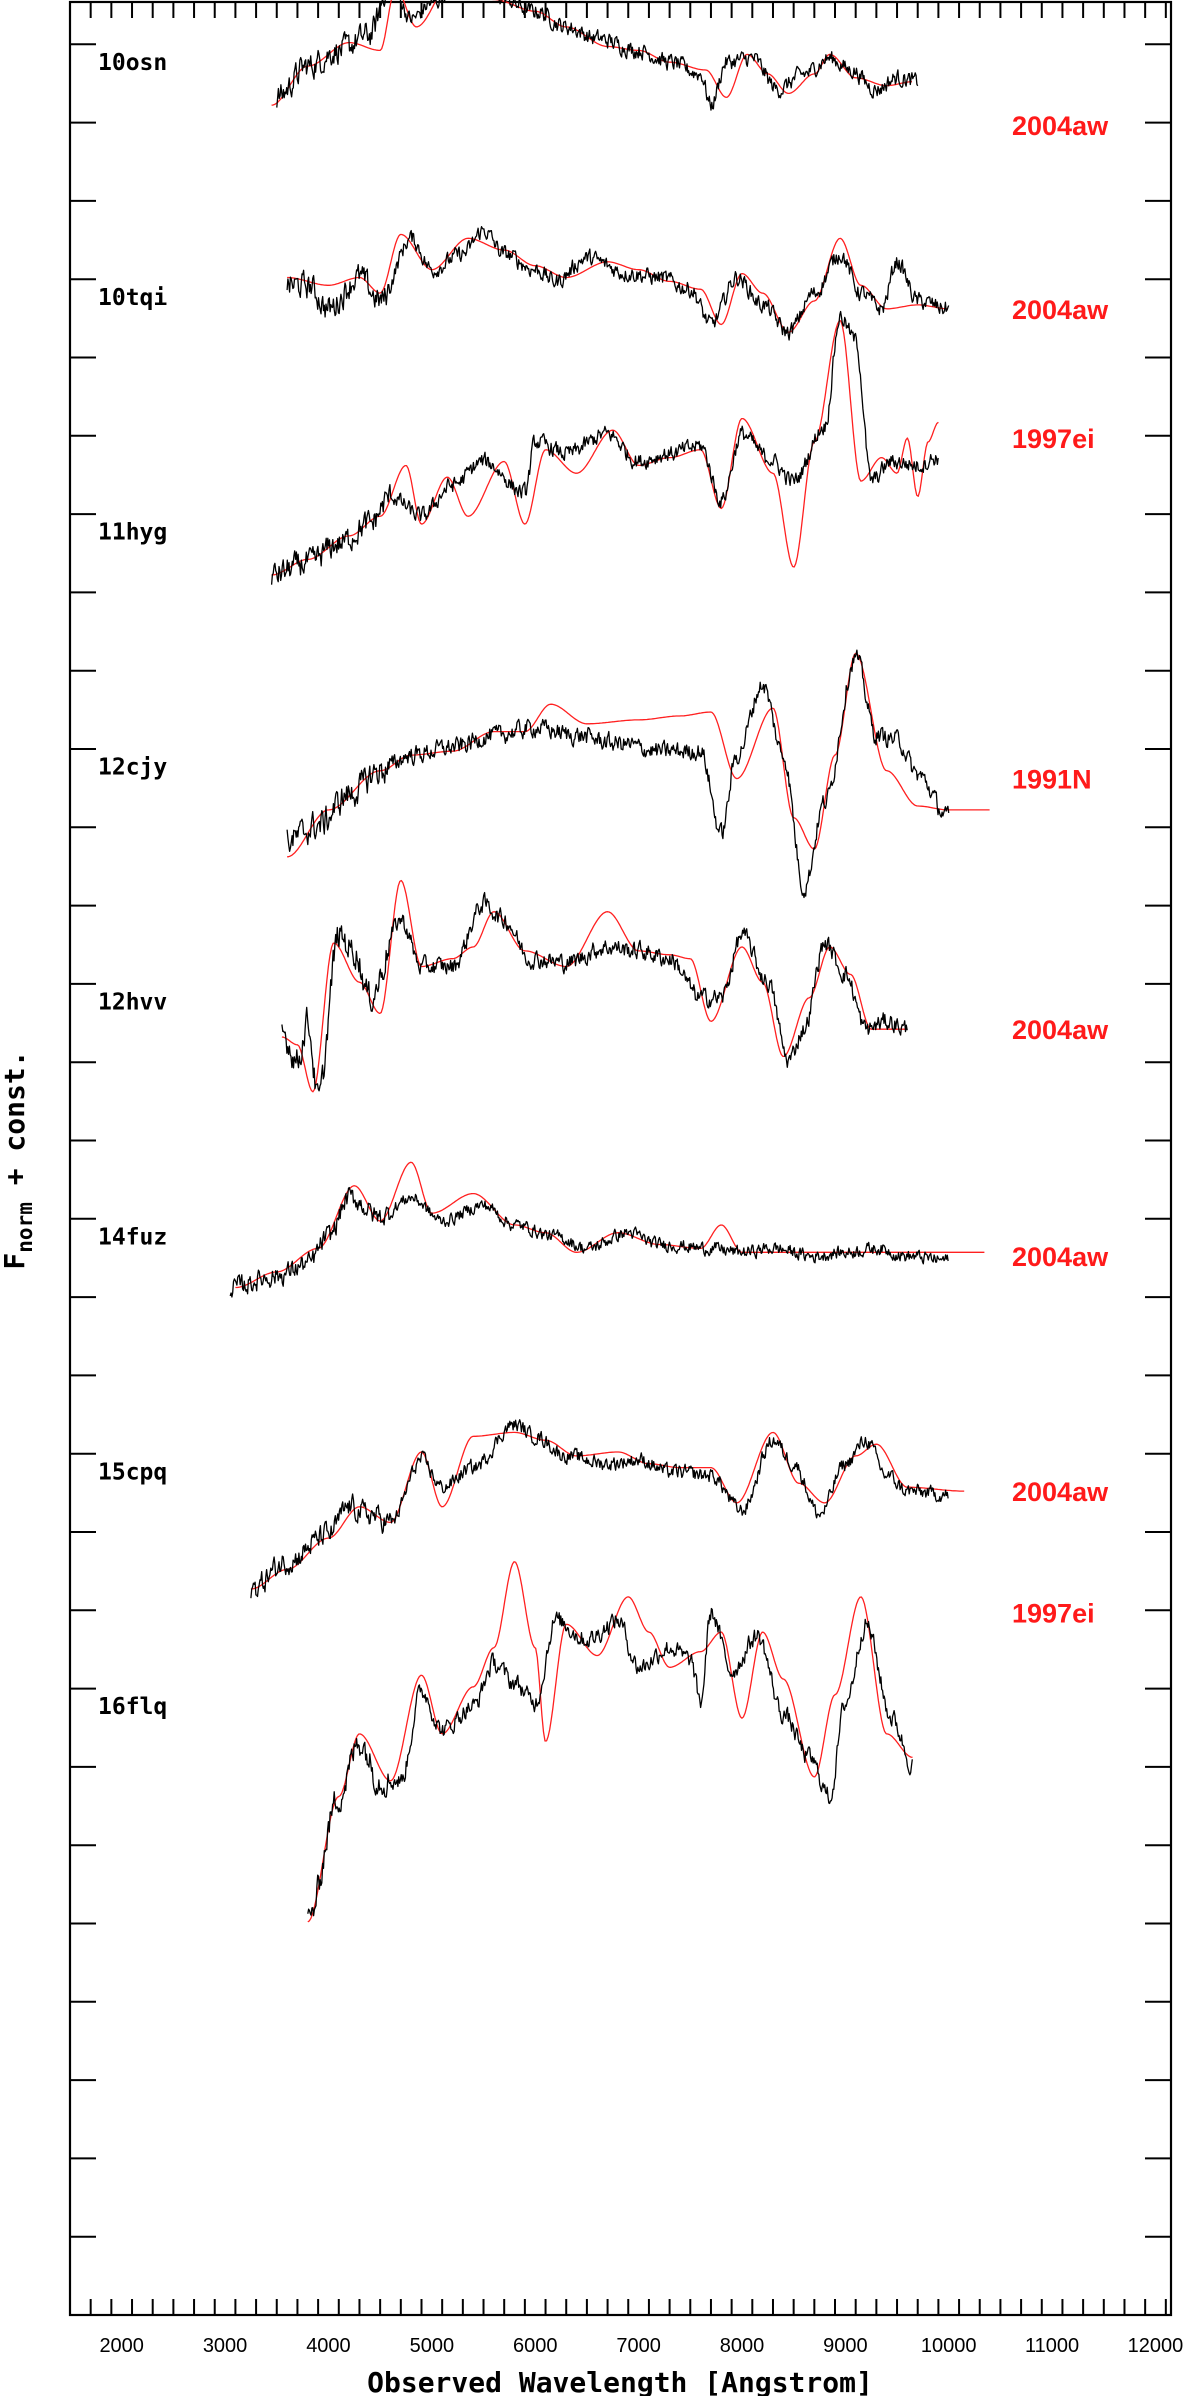 The image size is (1200, 2396). What do you see at coordinates (1052, 780) in the screenshot?
I see `template-name-label: 1991N` at bounding box center [1052, 780].